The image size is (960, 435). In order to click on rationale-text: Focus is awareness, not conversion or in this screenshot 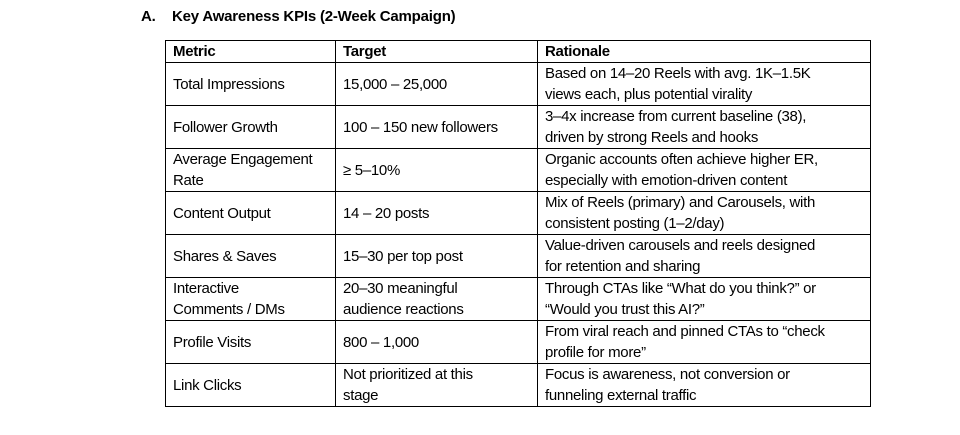, I will do `click(667, 374)`.